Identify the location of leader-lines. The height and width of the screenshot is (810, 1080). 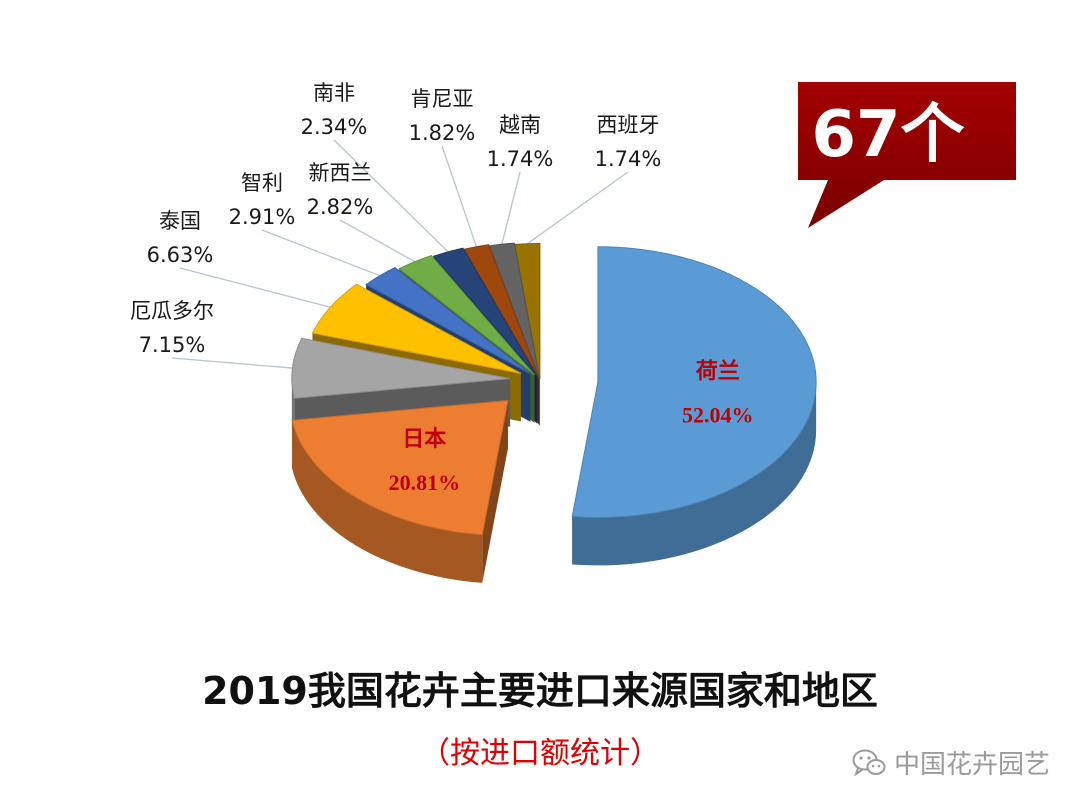
(400, 254).